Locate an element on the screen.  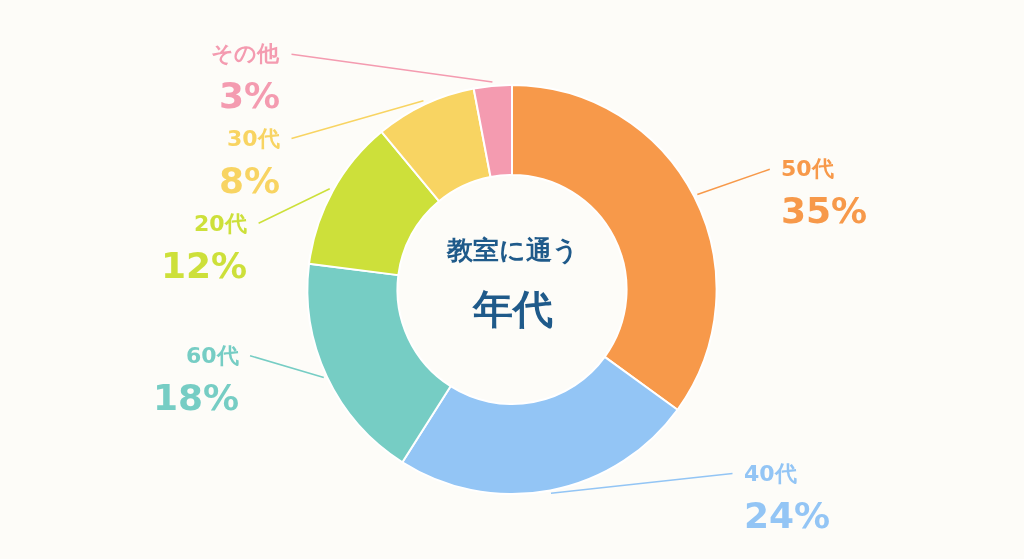
data-label: 24% is located at coordinates (787, 515).